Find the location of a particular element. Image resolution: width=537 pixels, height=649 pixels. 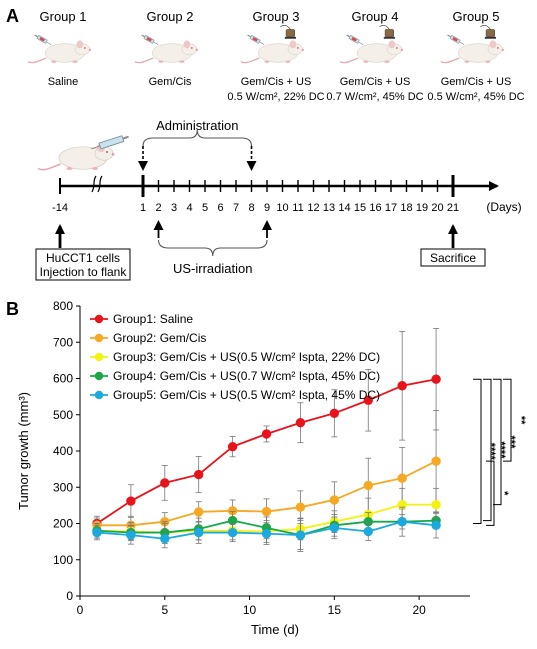

group-title: Group 3 is located at coordinates (276, 16).